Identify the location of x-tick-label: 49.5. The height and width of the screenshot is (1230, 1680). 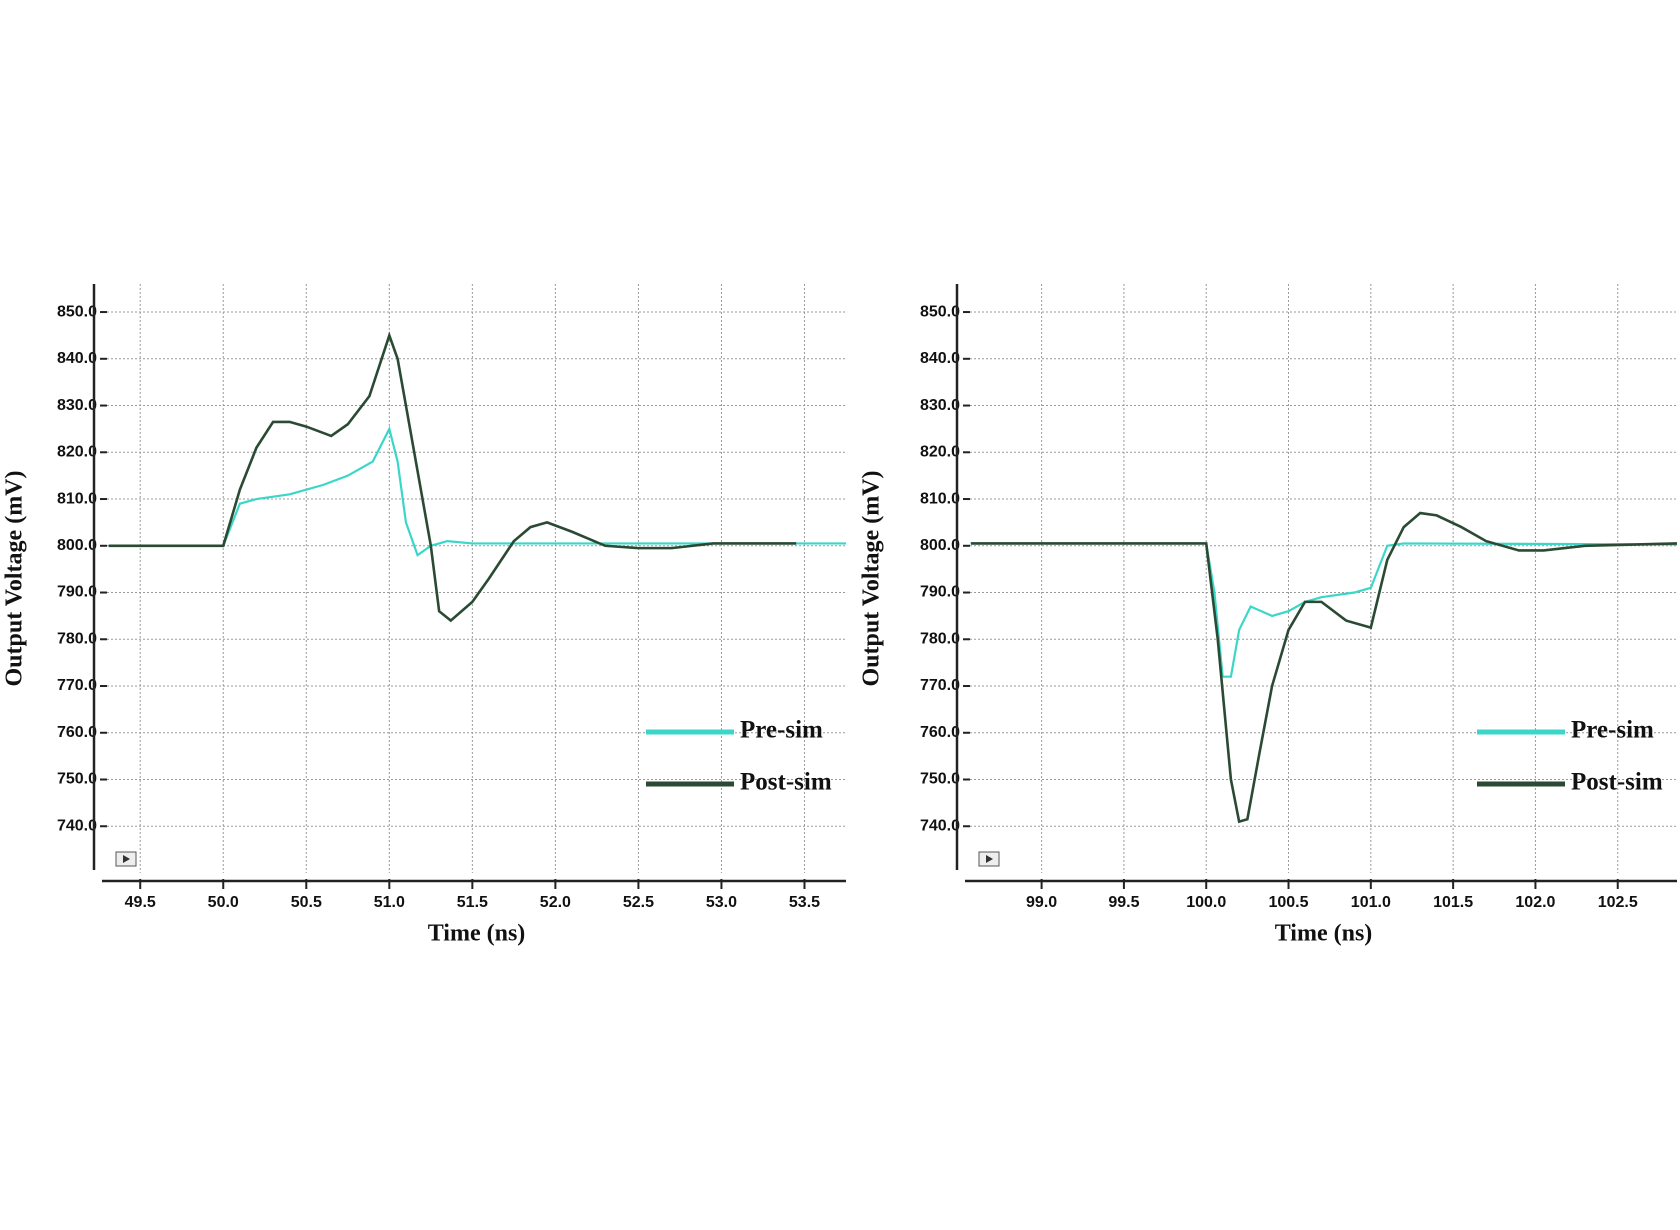
(140, 902).